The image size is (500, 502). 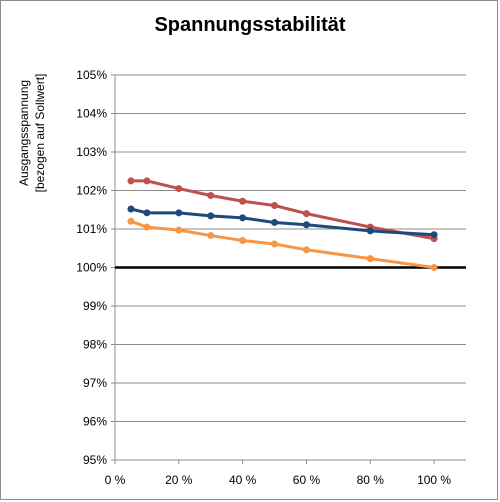 I want to click on y-tick-label: 100%, so click(x=91, y=268).